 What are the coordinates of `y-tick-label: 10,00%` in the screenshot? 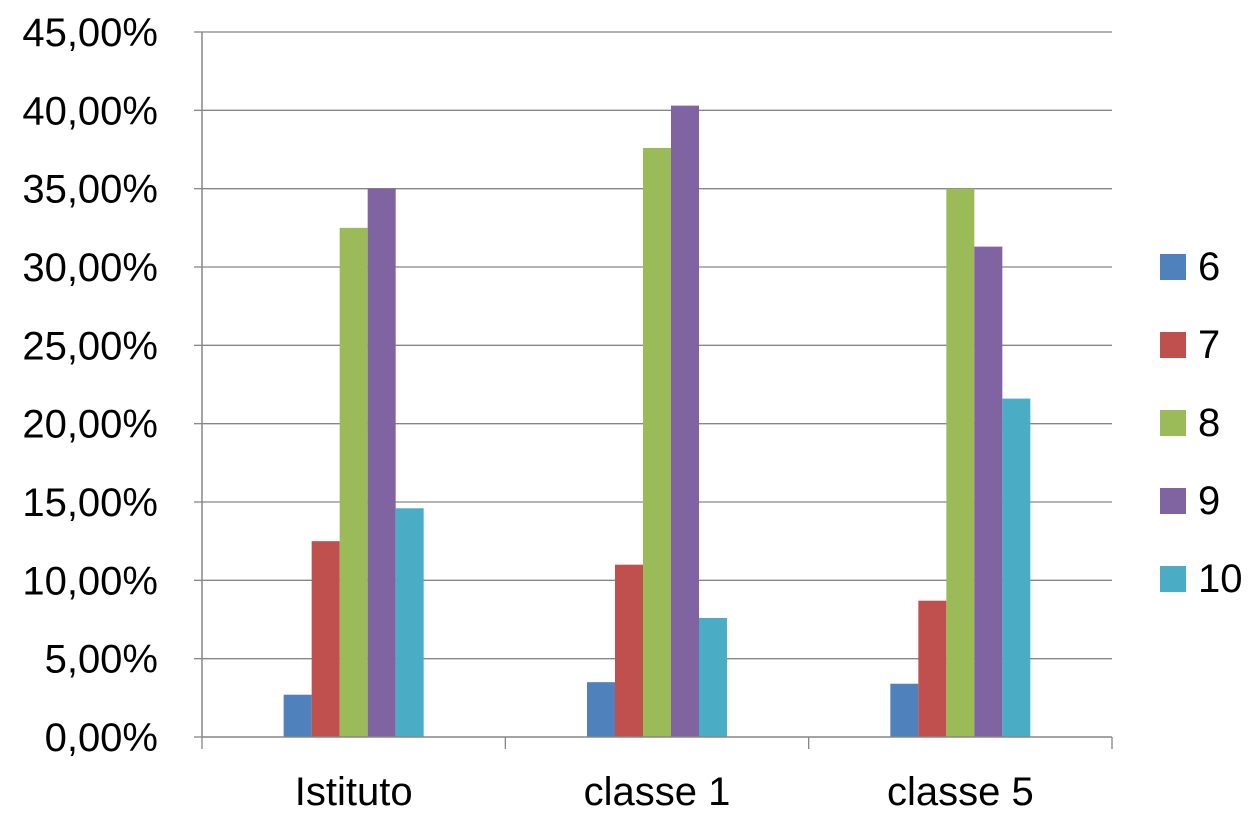 It's located at (90, 581).